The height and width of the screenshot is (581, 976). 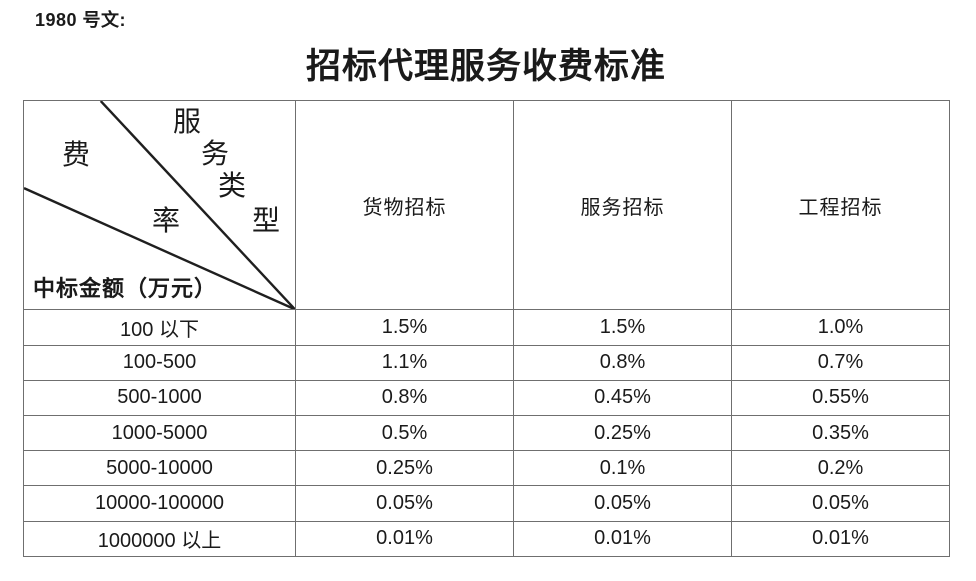 I want to click on page-title: 招标代理服务收费标准, so click(x=485, y=66).